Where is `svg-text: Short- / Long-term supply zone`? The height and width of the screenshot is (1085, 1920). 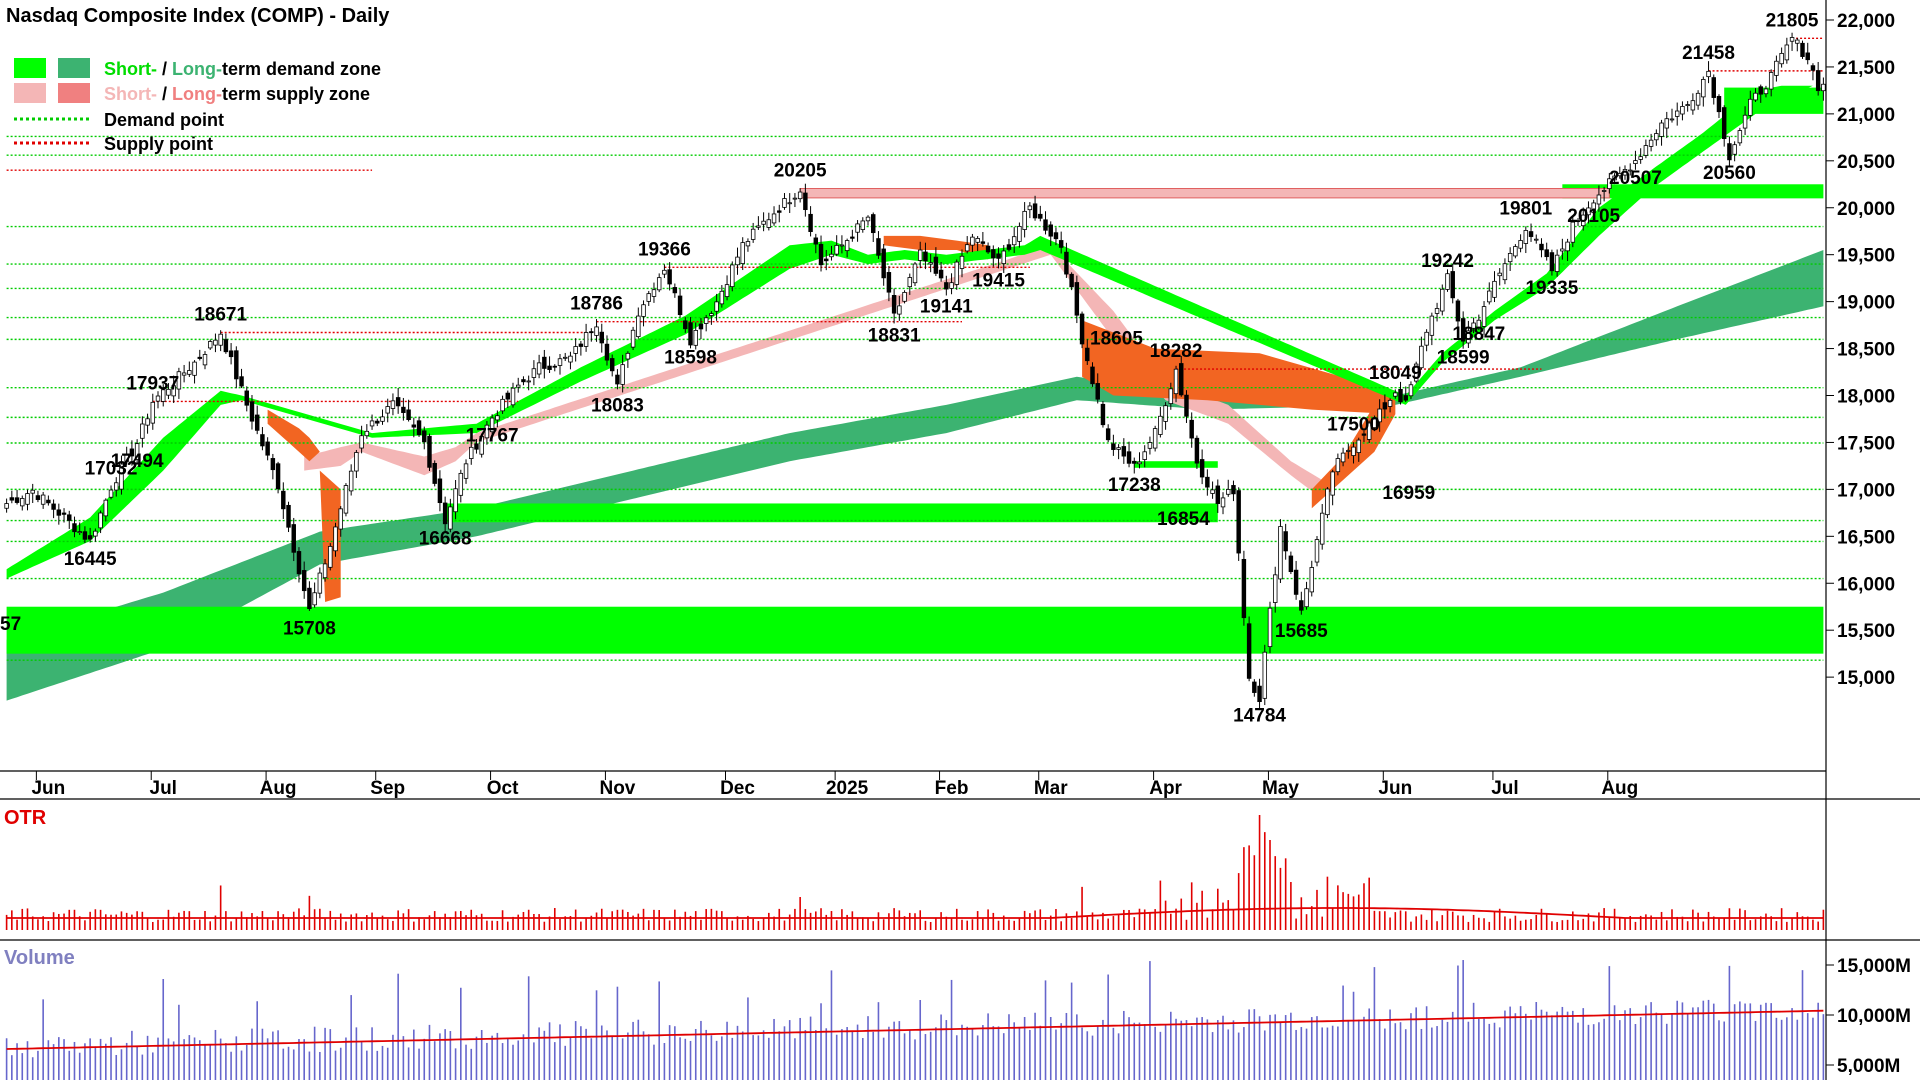
svg-text: Short- / Long-term supply zone is located at coordinates (237, 94).